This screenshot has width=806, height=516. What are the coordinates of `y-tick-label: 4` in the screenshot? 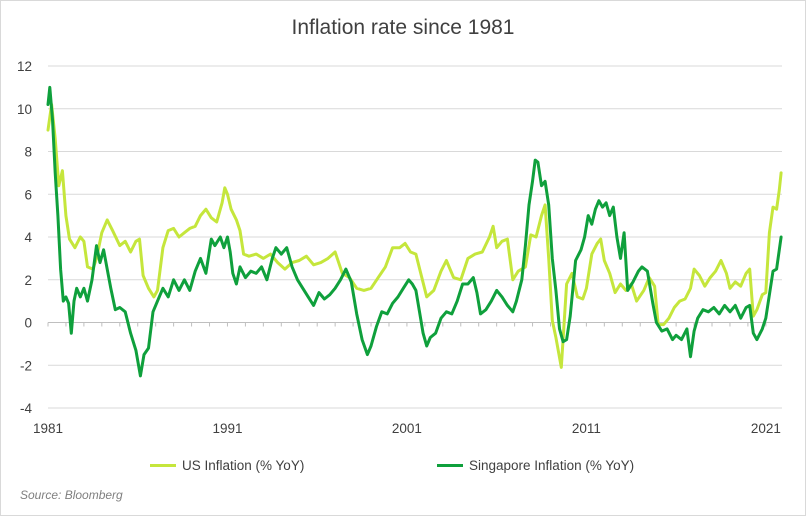 It's located at (28, 237).